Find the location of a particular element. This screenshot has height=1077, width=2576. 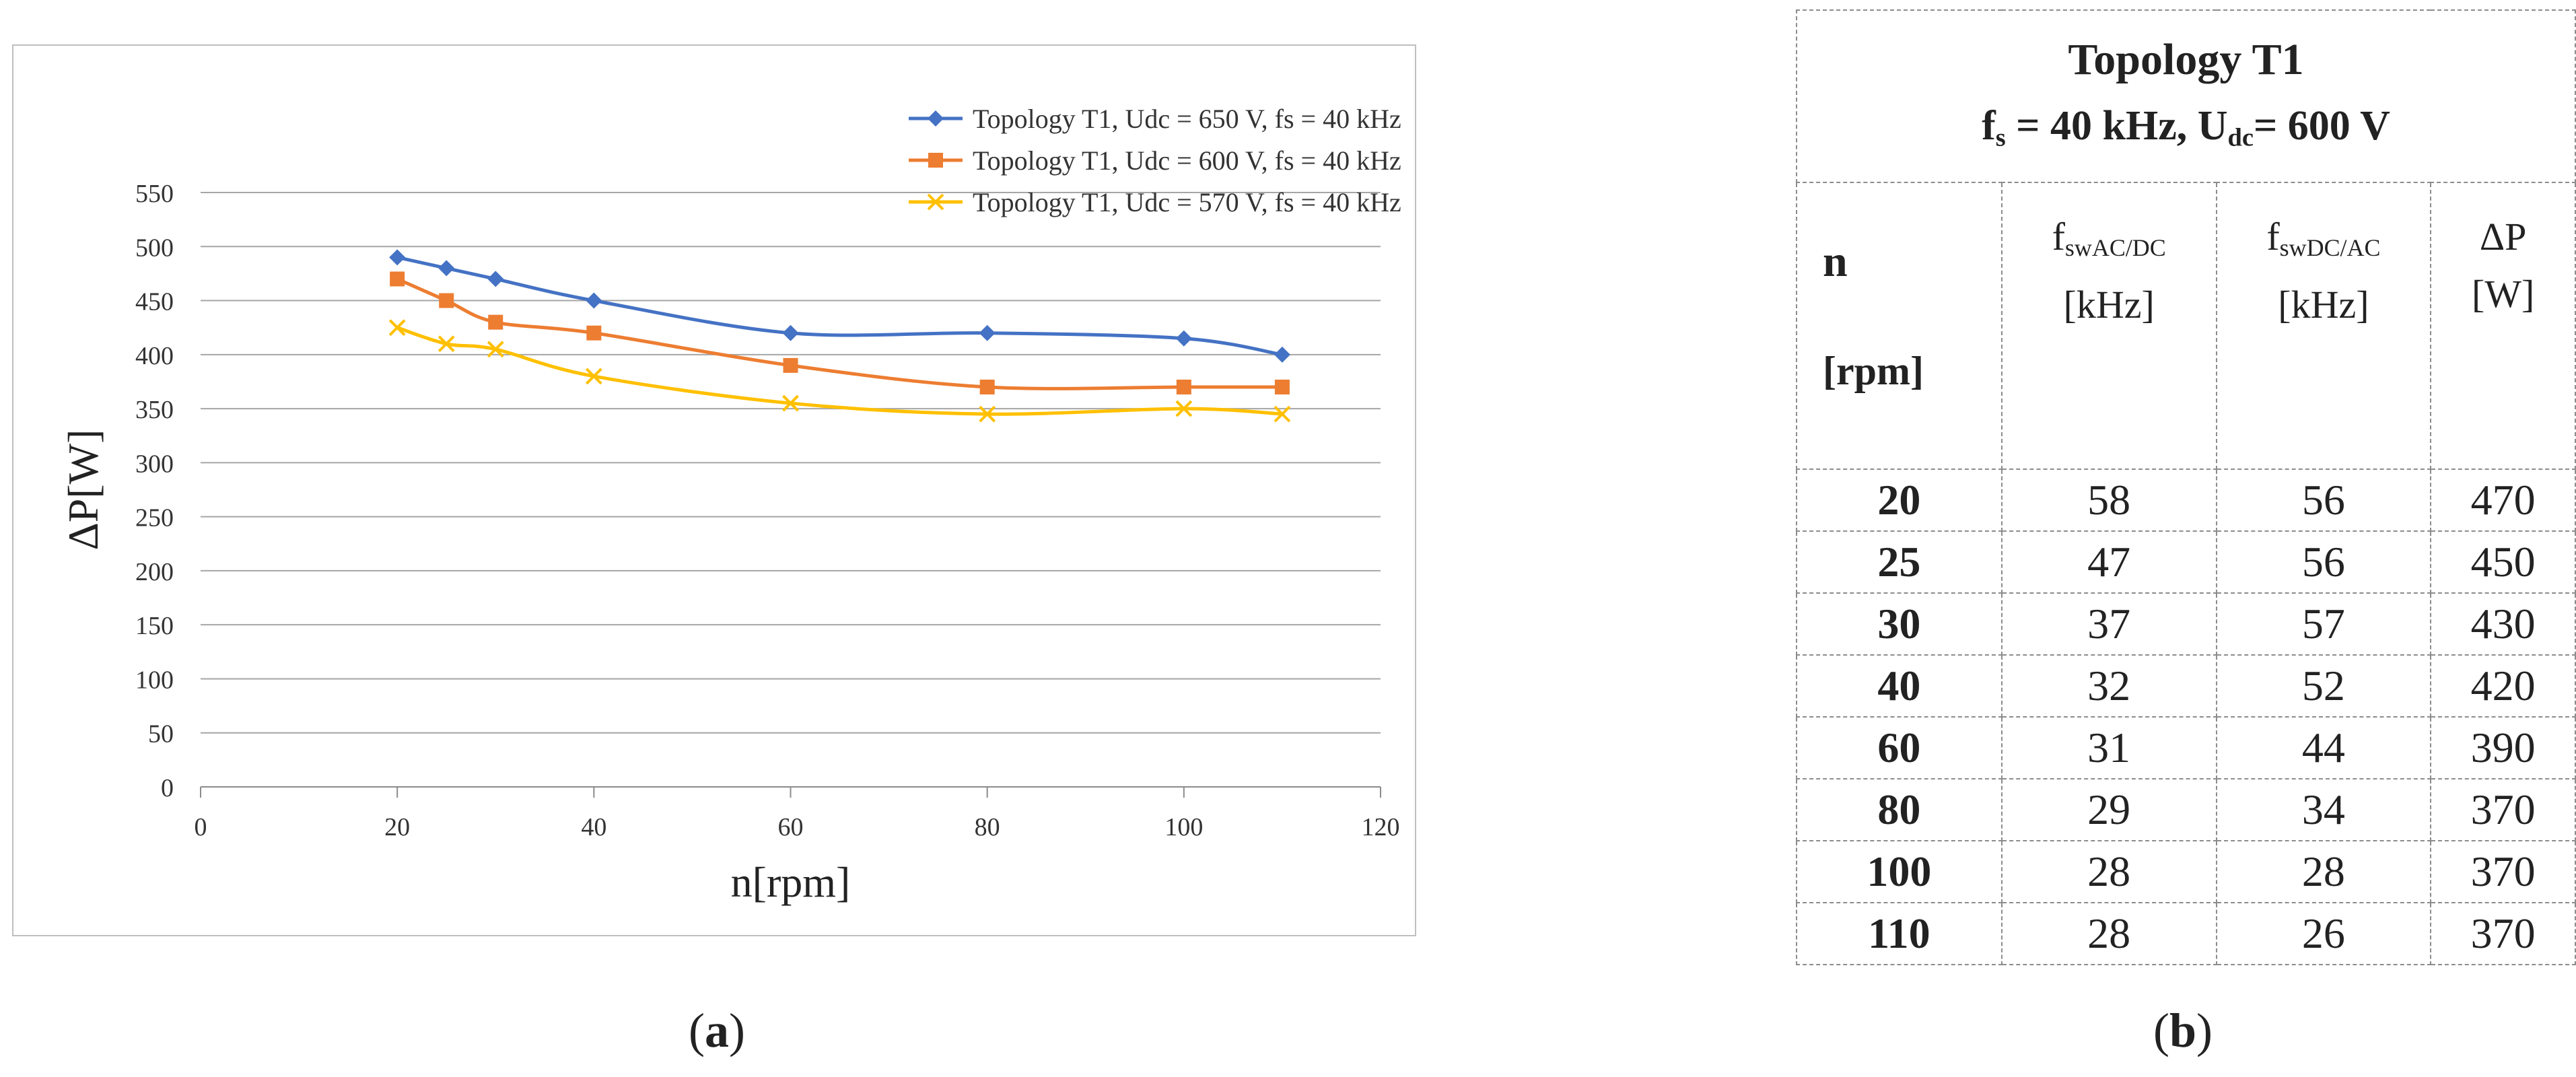

y-tick-label: 250 is located at coordinates (154, 518).